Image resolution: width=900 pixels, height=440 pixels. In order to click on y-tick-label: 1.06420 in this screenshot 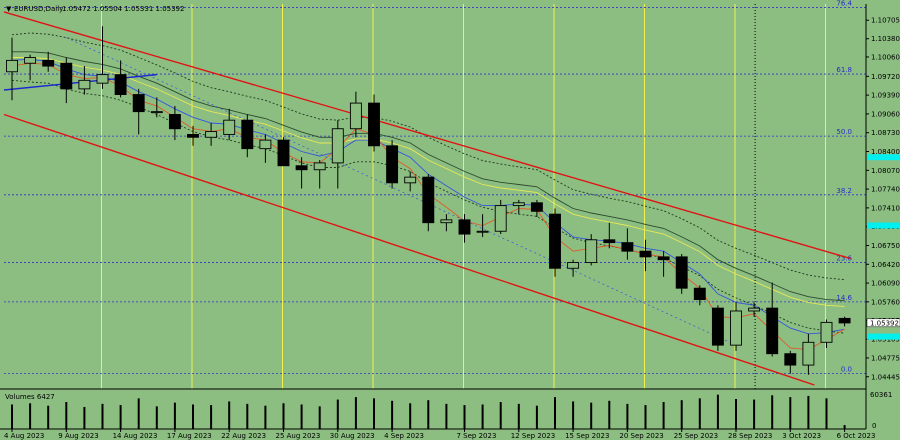, I will do `click(885, 265)`.